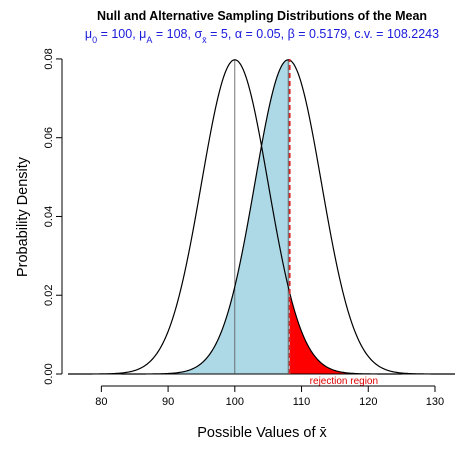  Describe the element at coordinates (49, 373) in the screenshot. I see `y-tick-label: 0.00` at that location.